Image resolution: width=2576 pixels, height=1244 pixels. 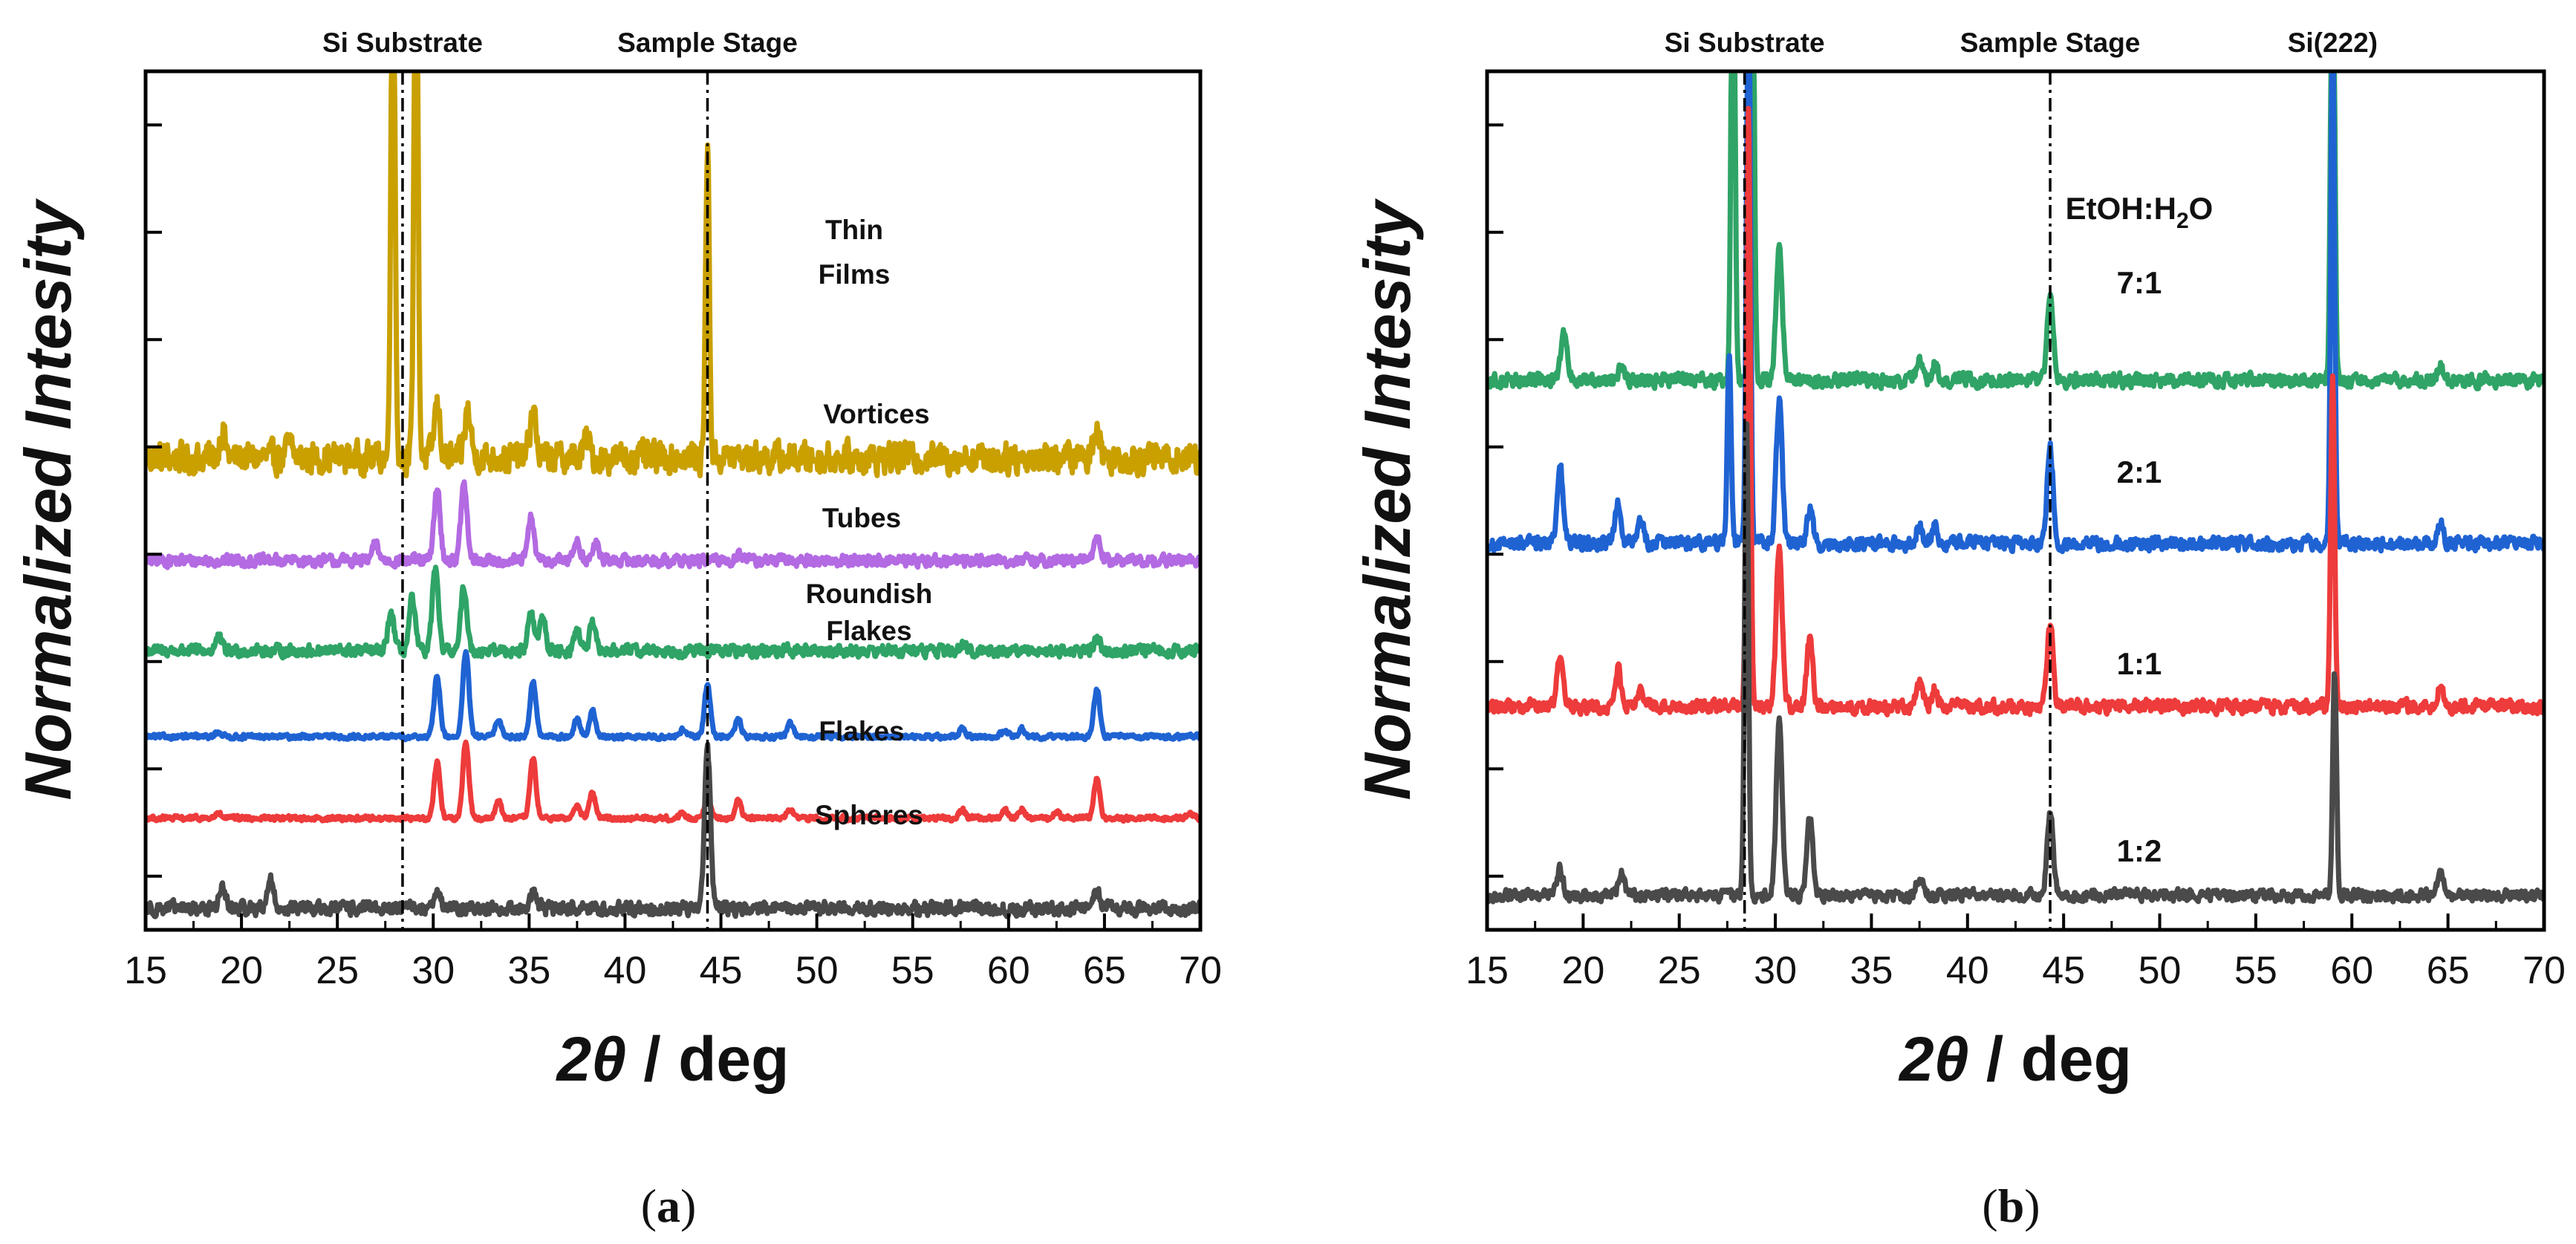 What do you see at coordinates (861, 518) in the screenshot?
I see `series-label-tubes: Tubes` at bounding box center [861, 518].